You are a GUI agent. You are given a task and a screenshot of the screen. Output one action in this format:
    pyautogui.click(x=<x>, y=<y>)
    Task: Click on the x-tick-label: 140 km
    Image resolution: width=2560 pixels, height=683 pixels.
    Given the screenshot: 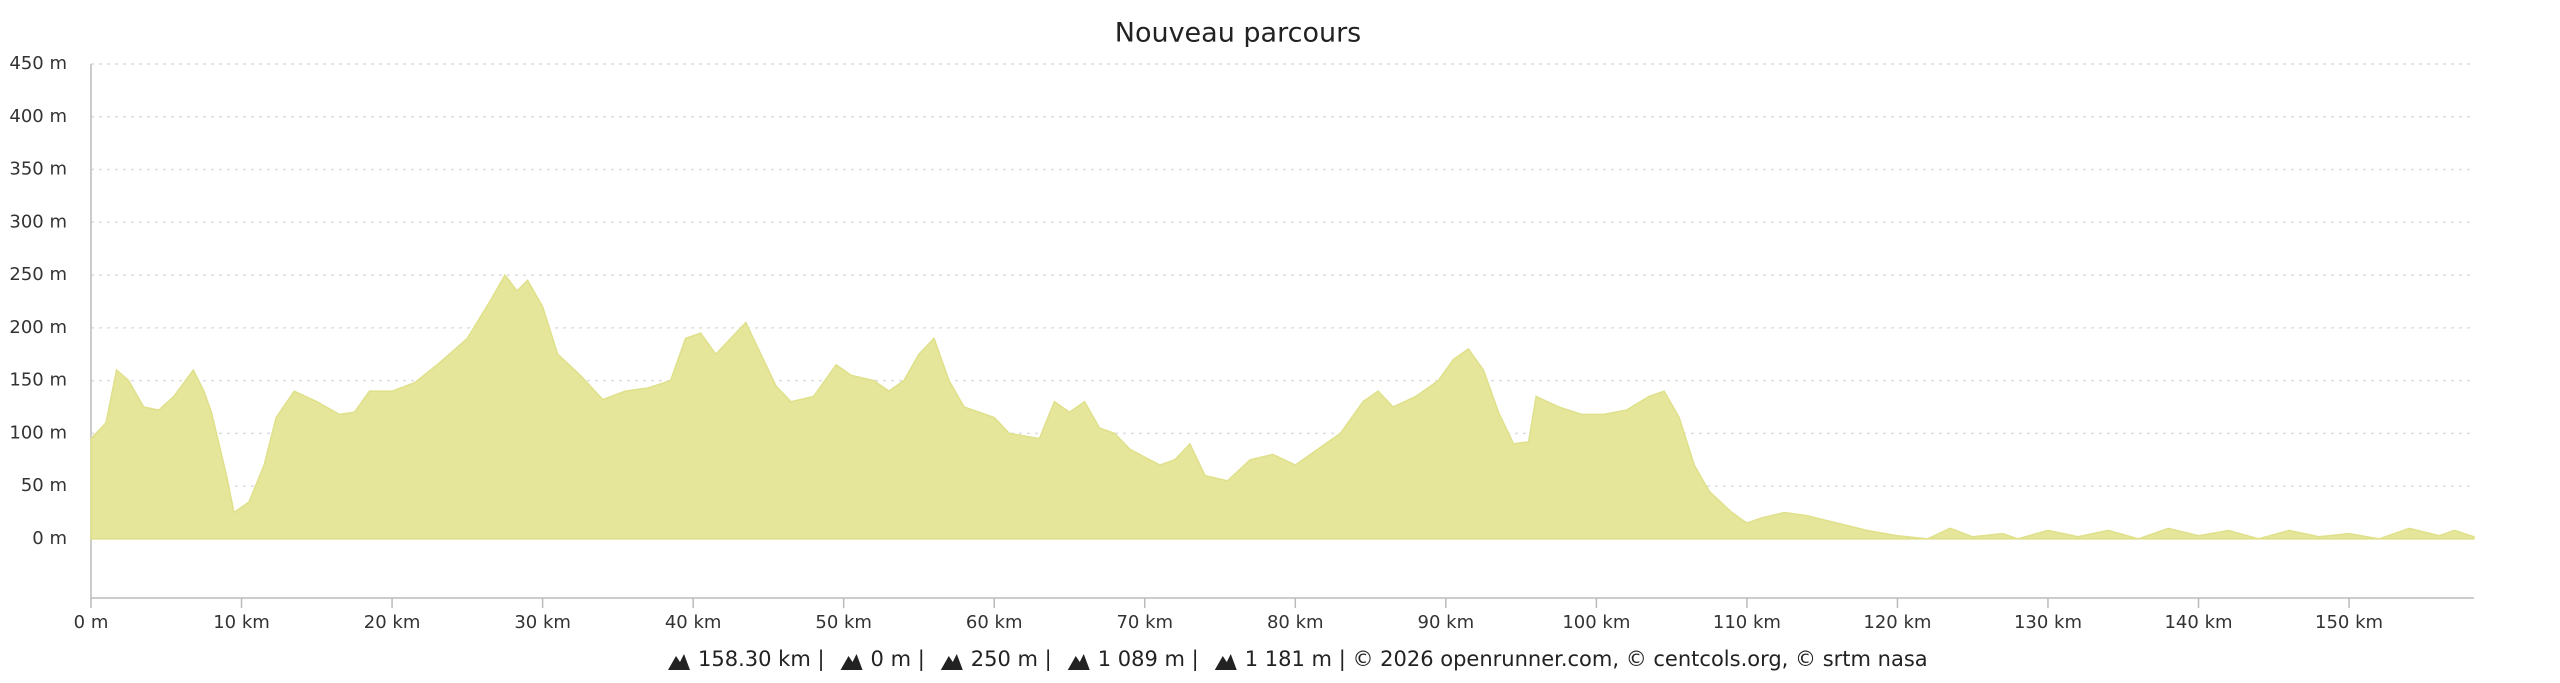 What is the action you would take?
    pyautogui.click(x=2198, y=622)
    